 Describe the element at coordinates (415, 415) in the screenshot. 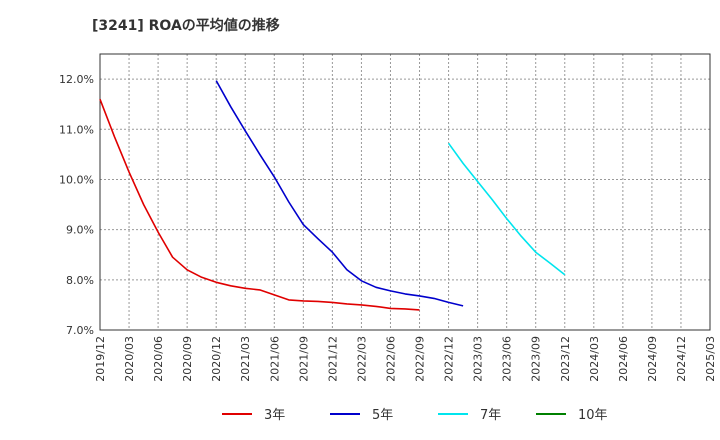

I see `legend: 3年 5年 7年 10年` at that location.